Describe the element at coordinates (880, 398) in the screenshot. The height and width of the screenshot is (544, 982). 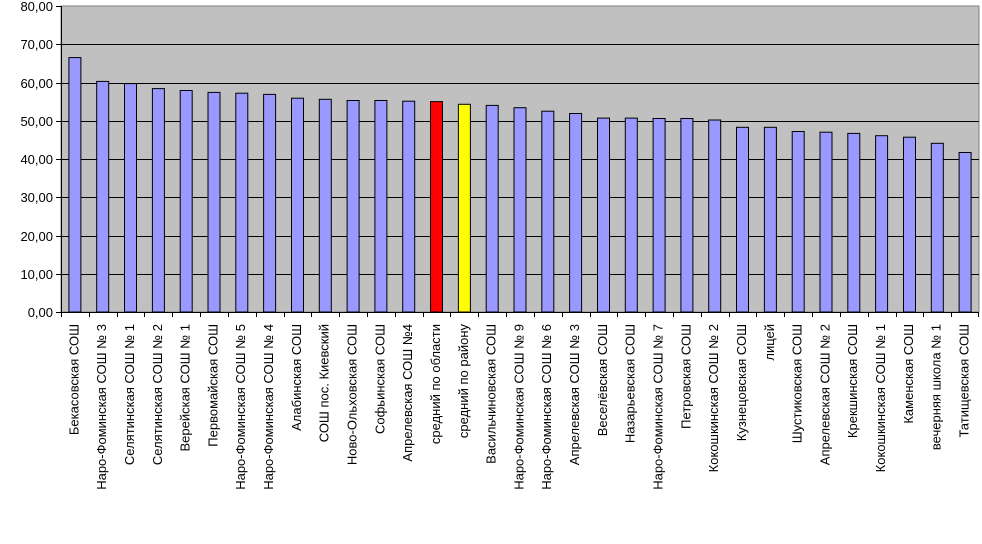
I see `x-tick-label: Кокошкинская СОШ № 1` at that location.